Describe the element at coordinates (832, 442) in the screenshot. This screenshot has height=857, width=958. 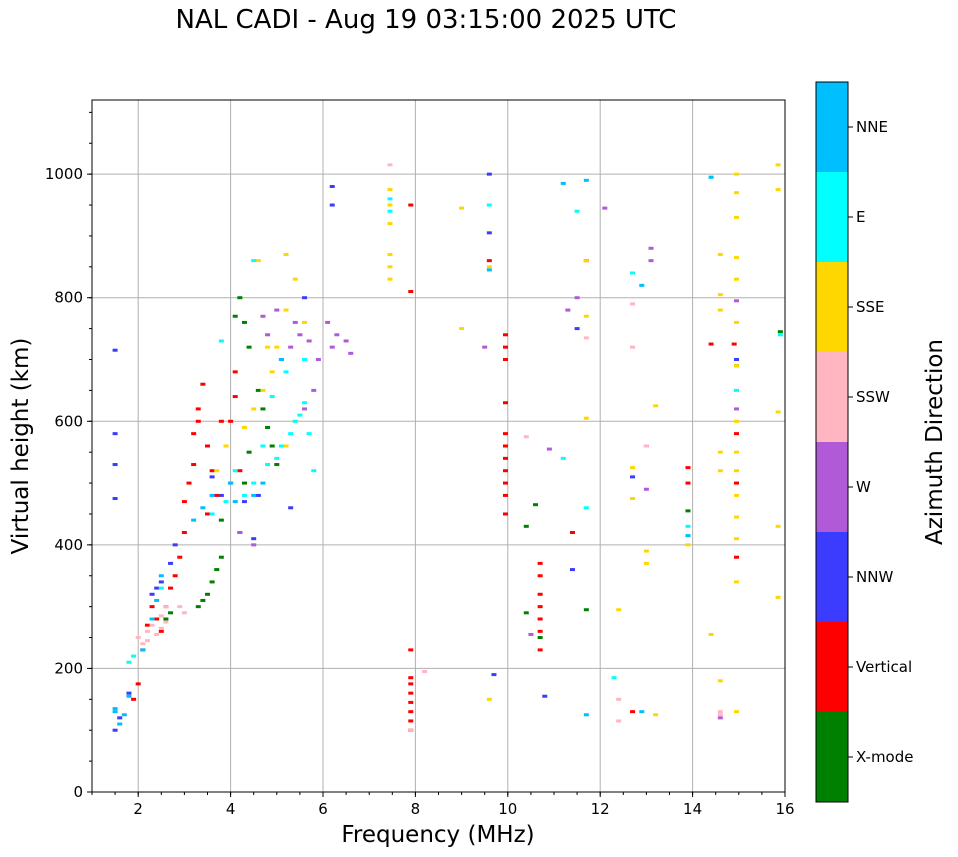
I see `colorbar-frame` at that location.